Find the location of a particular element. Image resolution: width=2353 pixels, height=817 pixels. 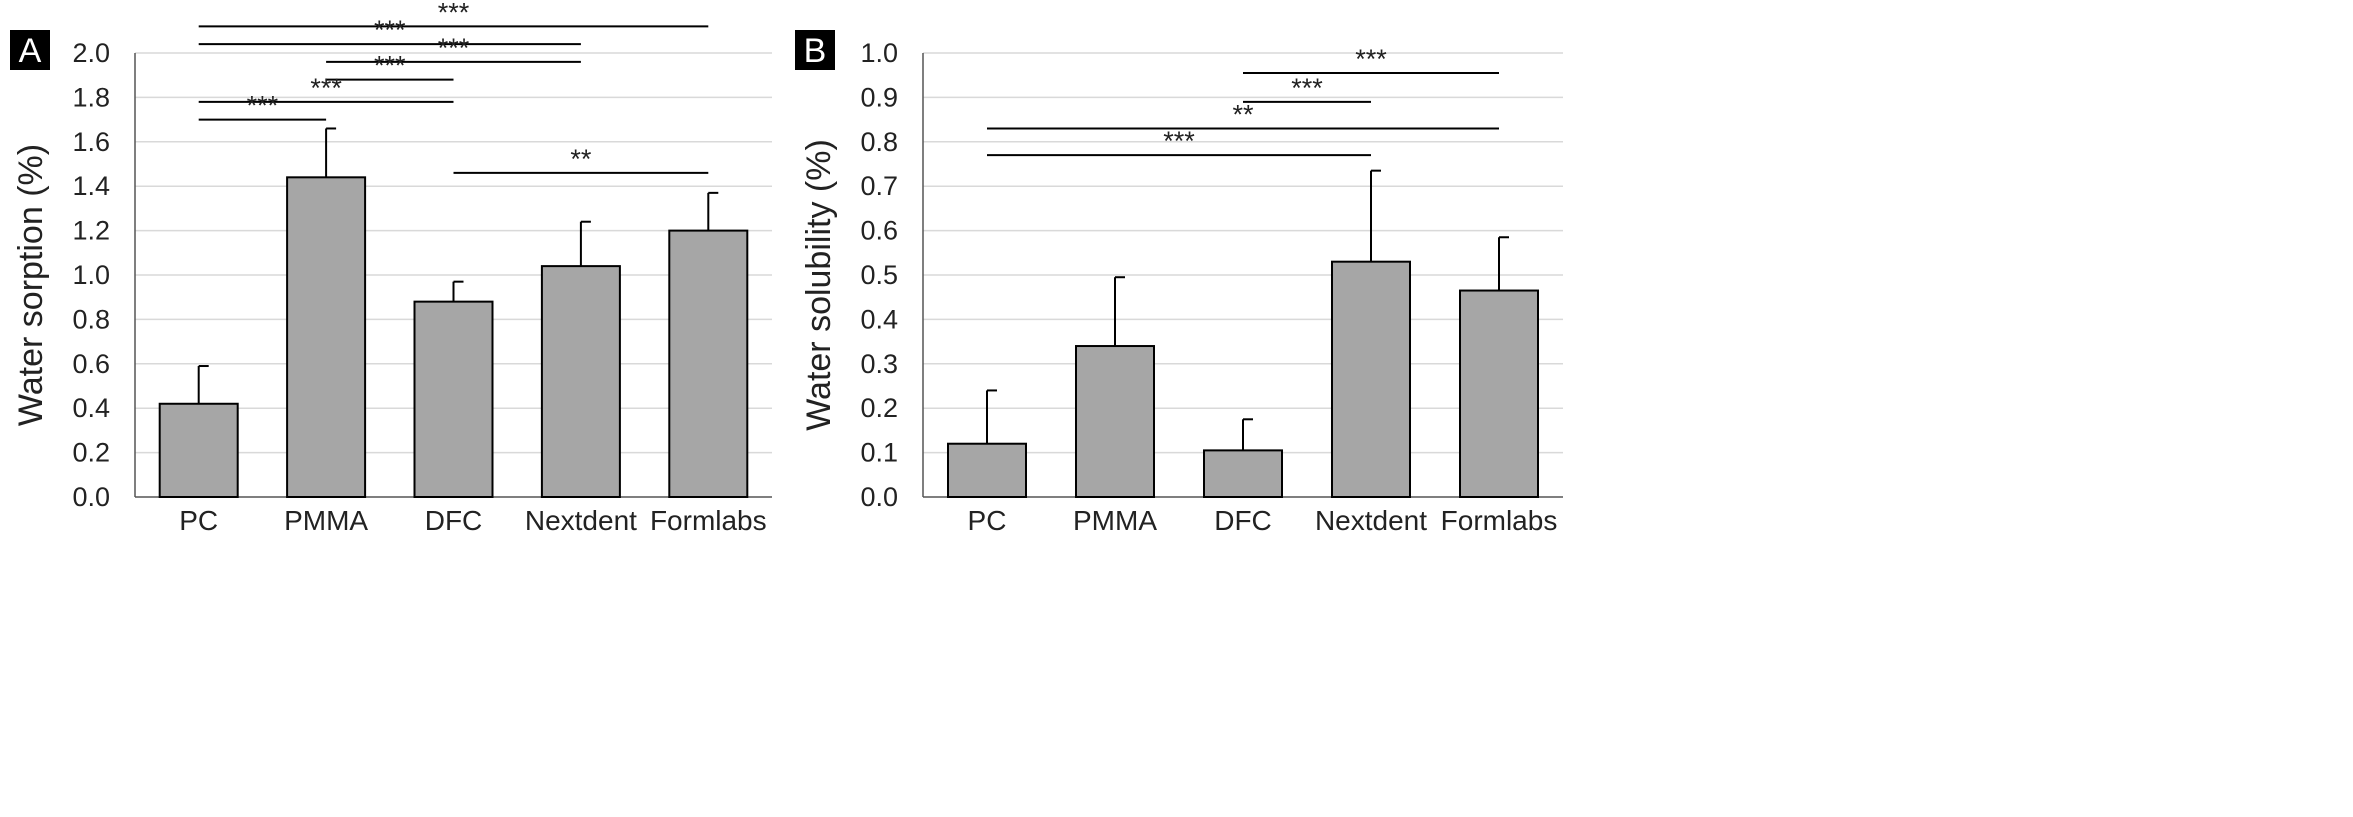

y-tick-label: 1.8 is located at coordinates (91, 97).